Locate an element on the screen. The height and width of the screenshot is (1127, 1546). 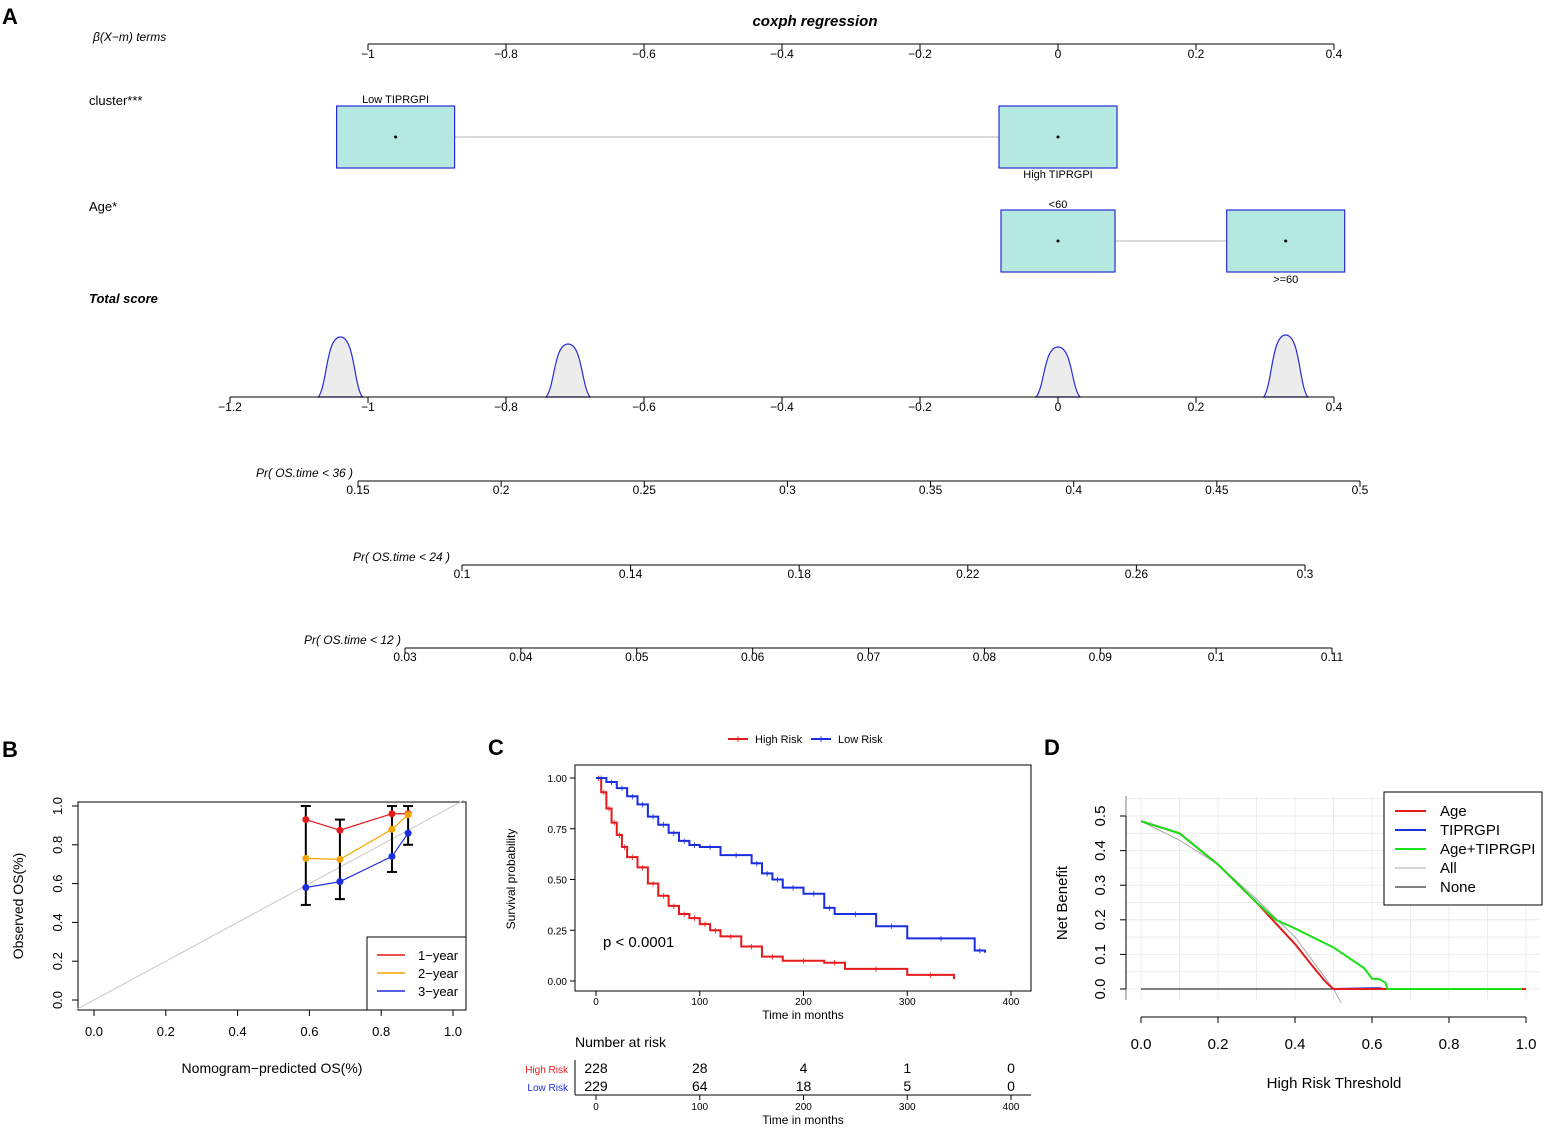
panel-d-xtick-label: 0.2 is located at coordinates (1218, 1044).